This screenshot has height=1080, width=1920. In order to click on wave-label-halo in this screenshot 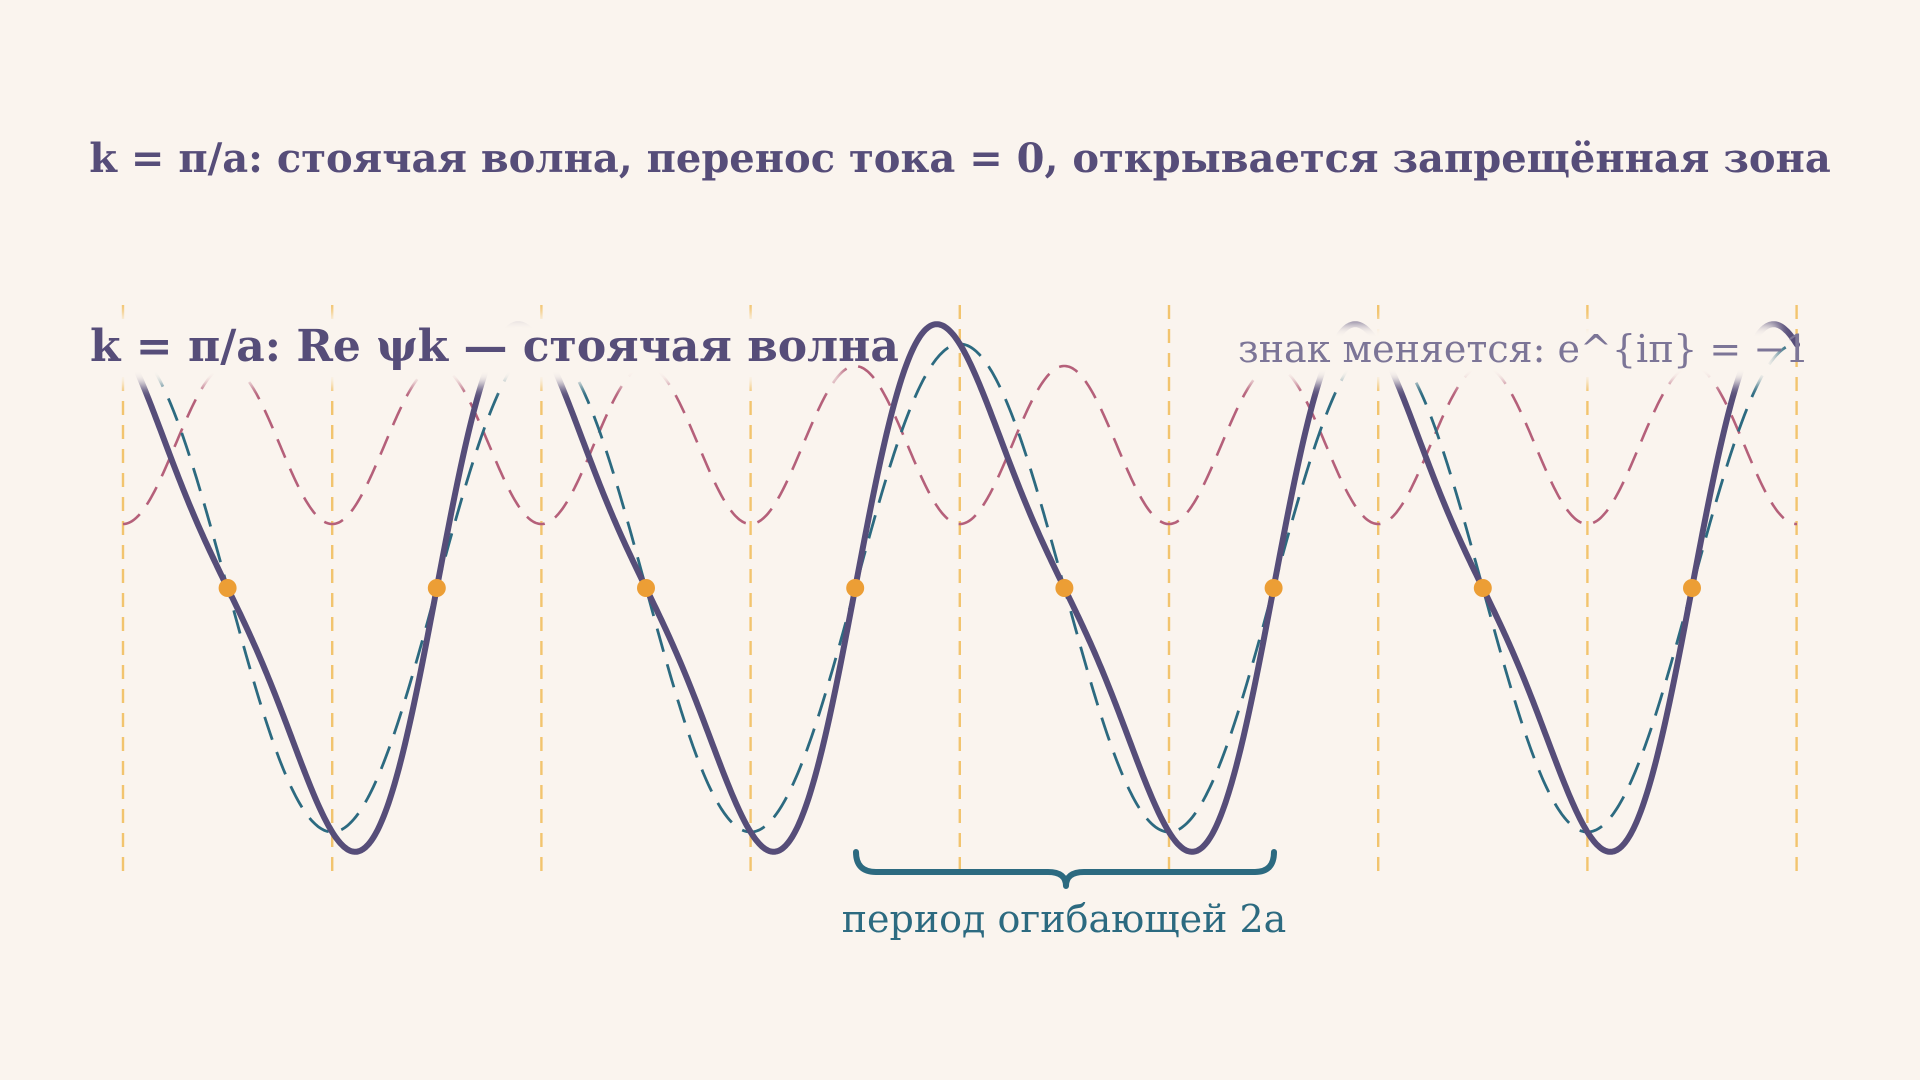, I will do `click(455, 350)`.